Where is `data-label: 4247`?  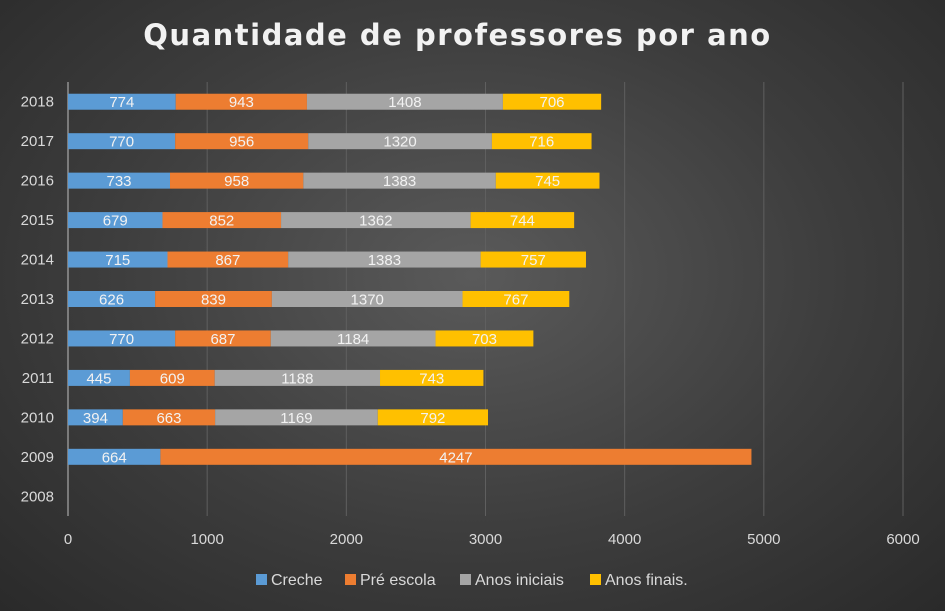 data-label: 4247 is located at coordinates (455, 457).